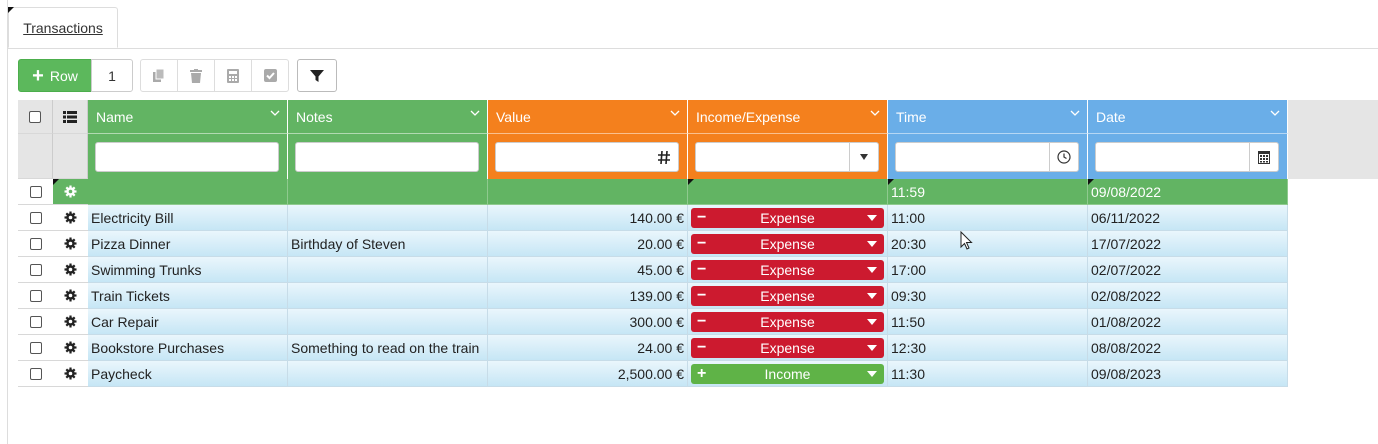 The image size is (1378, 444). What do you see at coordinates (1263, 157) in the screenshot?
I see `calendar-icon` at bounding box center [1263, 157].